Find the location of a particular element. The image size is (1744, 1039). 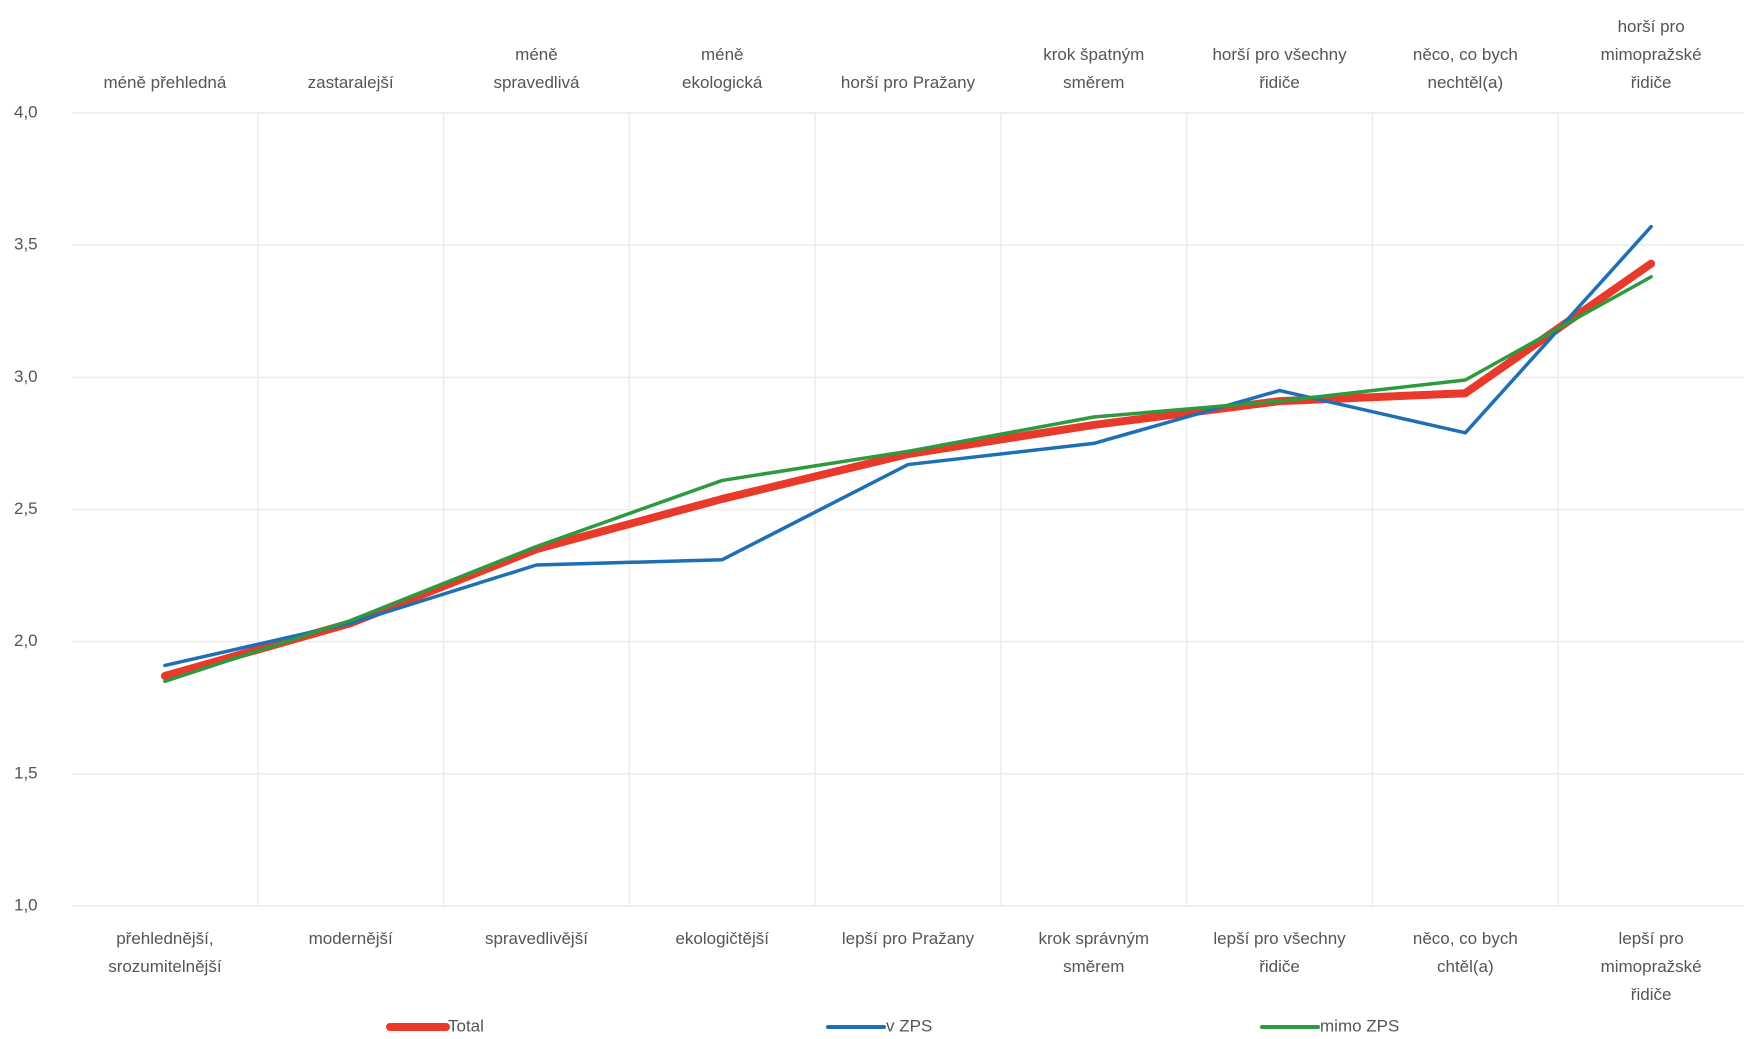

x-tick-label: lepší pro mimopražské řidiče is located at coordinates (1651, 966).